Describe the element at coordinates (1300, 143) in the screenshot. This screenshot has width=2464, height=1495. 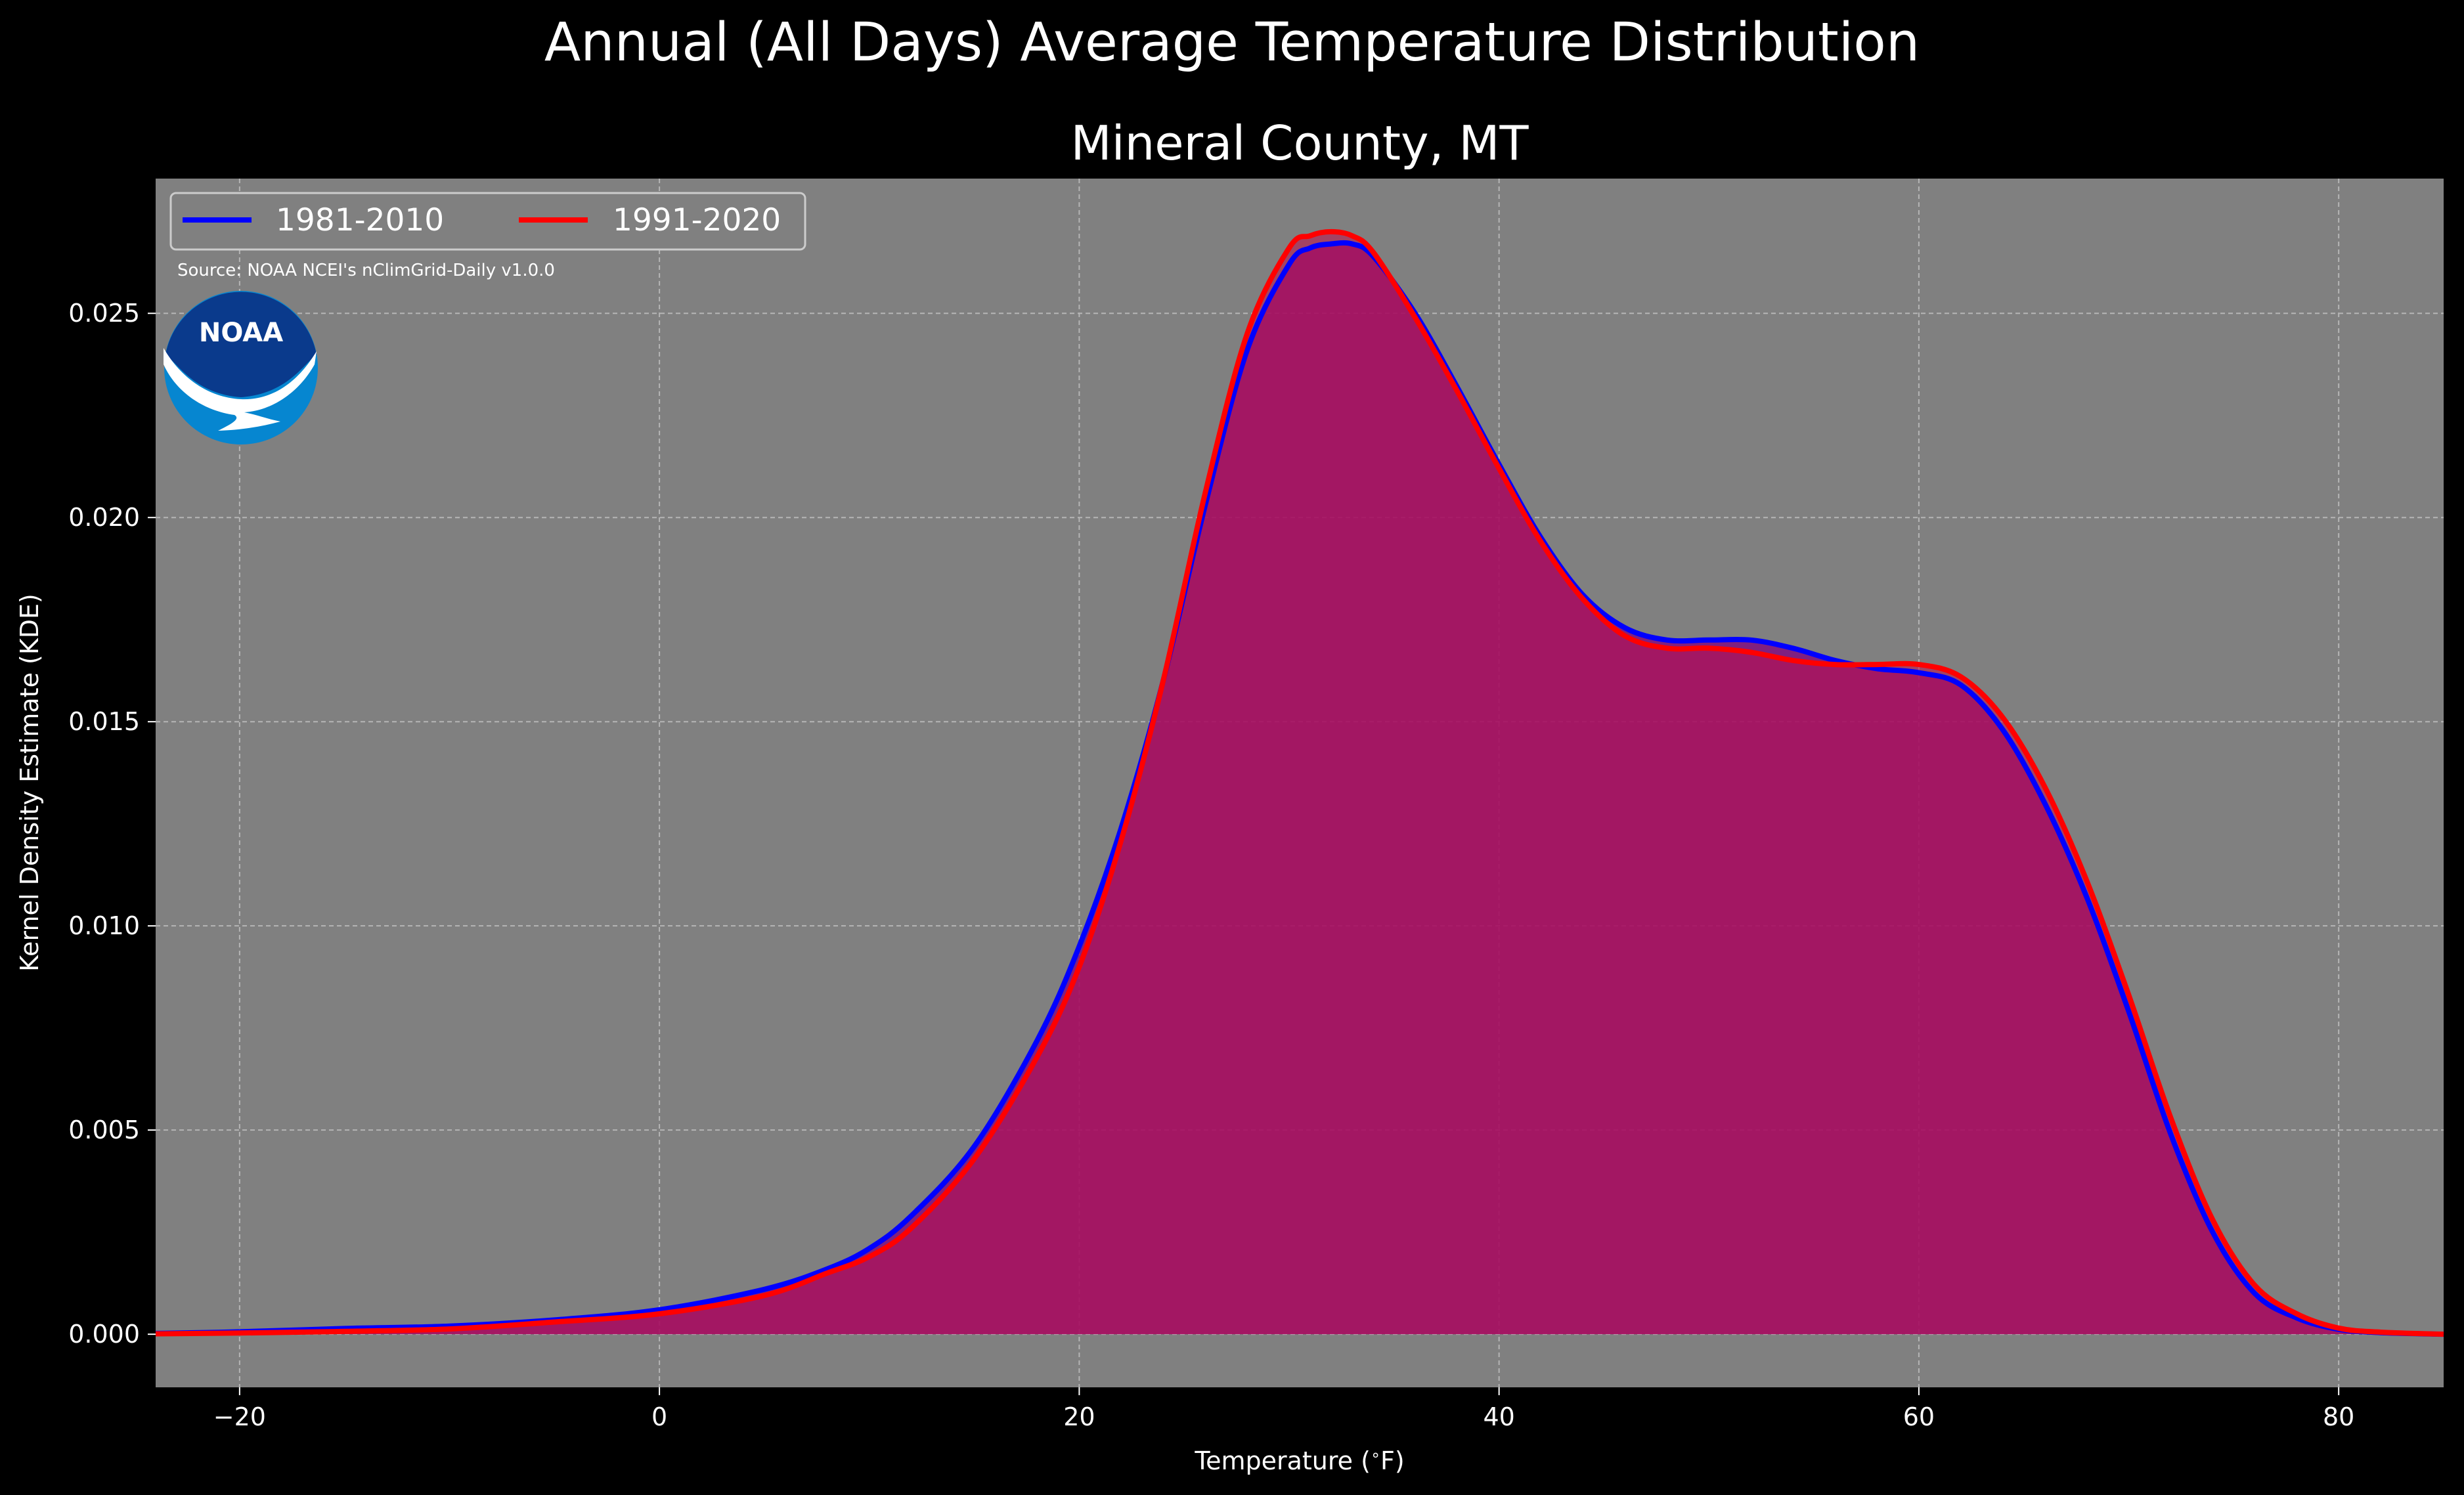
I see `chart-title: Mineral County, MT` at that location.